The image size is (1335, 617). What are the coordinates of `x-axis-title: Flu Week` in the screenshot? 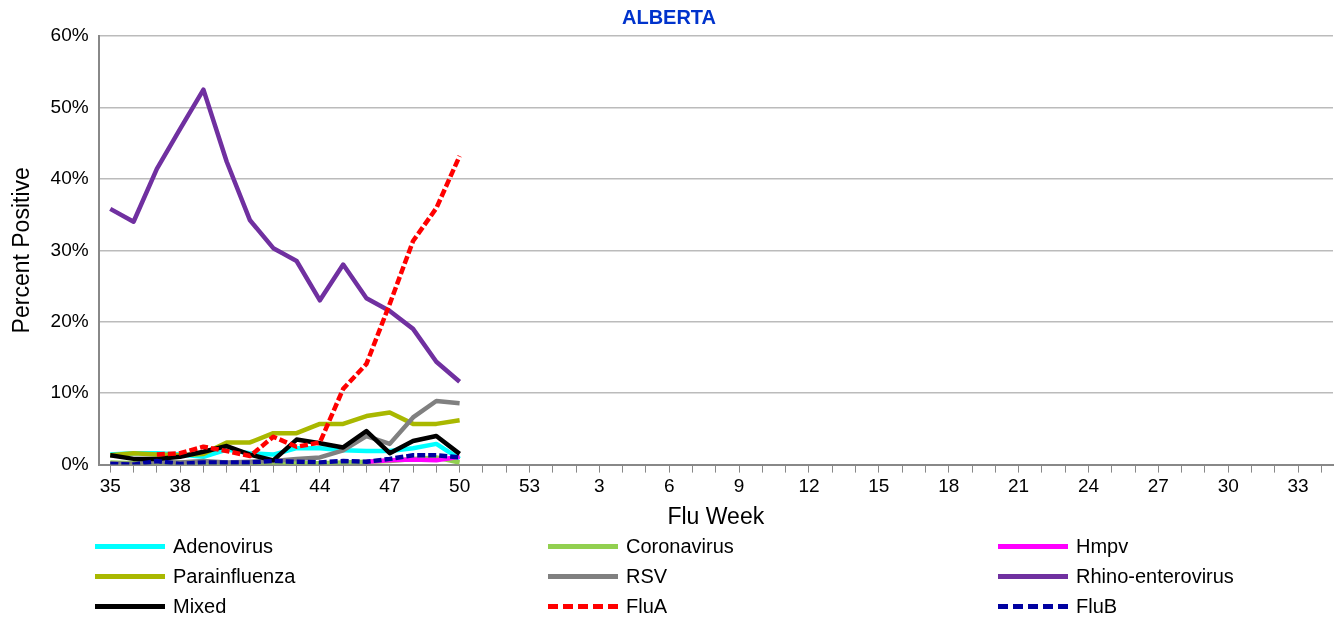 It's located at (716, 515).